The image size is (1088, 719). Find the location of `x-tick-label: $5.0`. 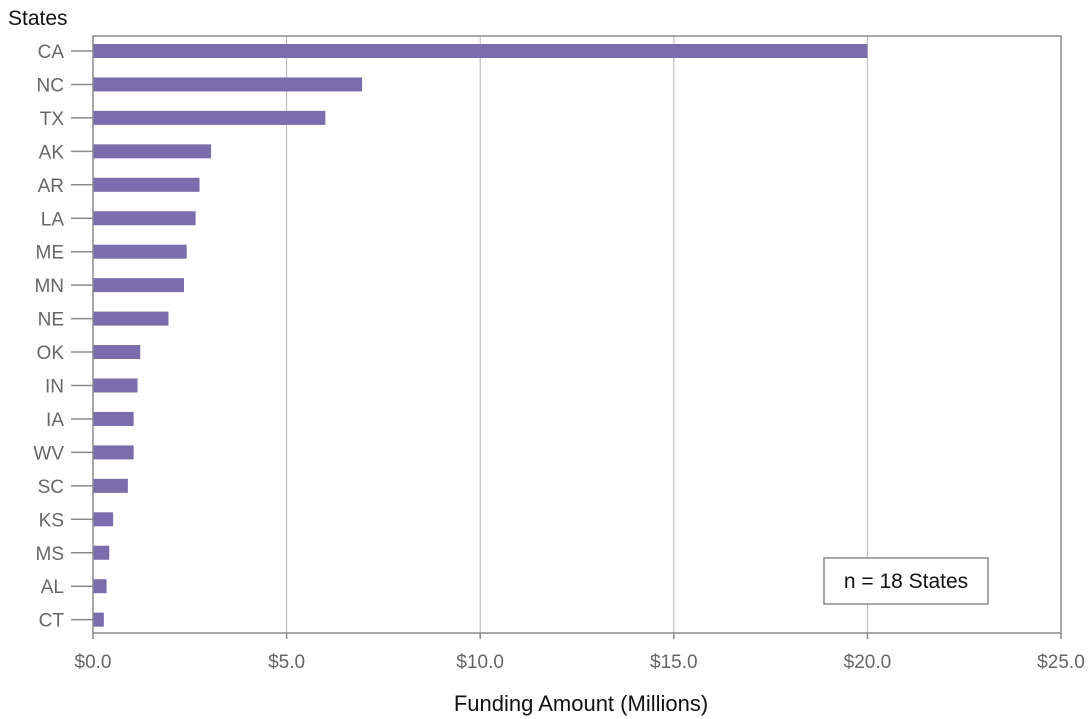

x-tick-label: $5.0 is located at coordinates (286, 662).